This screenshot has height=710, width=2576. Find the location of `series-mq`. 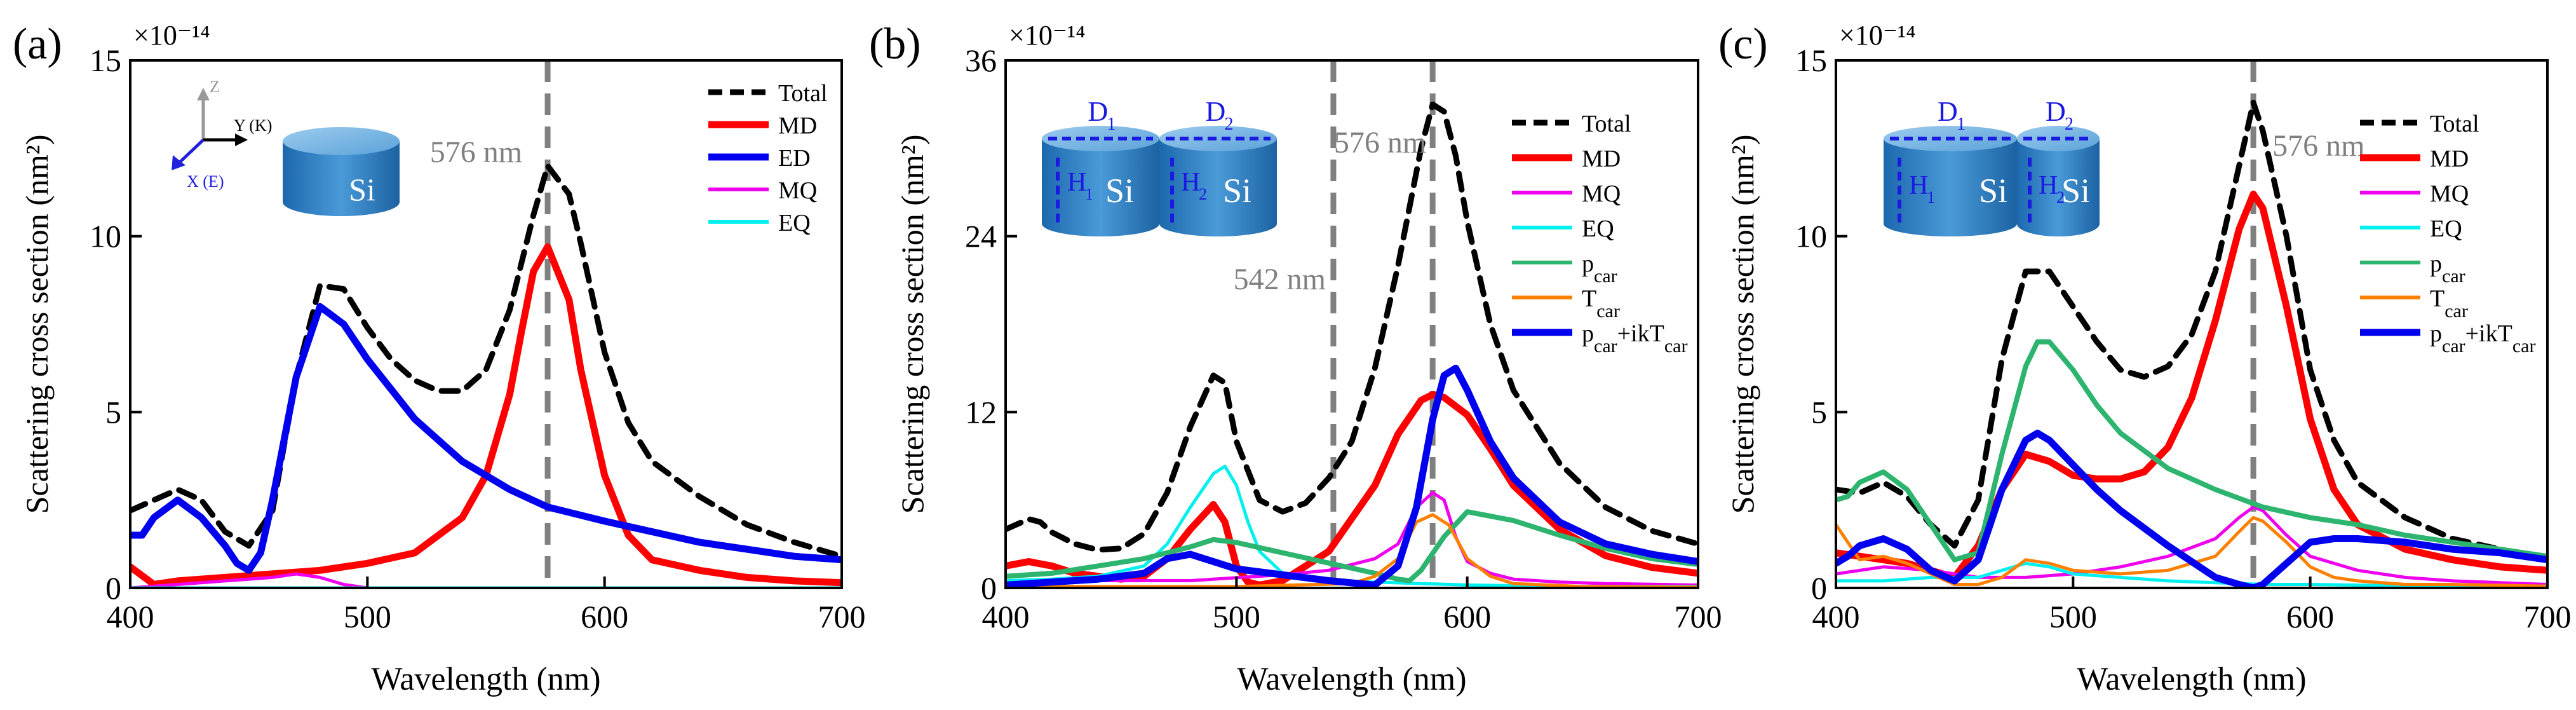

series-mq is located at coordinates (486, 580).